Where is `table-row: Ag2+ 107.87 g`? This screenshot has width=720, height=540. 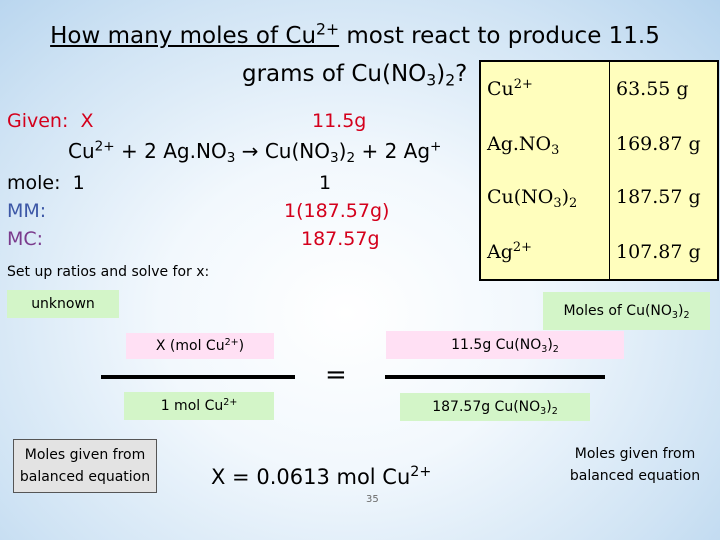 table-row: Ag2+ 107.87 g is located at coordinates (599, 252).